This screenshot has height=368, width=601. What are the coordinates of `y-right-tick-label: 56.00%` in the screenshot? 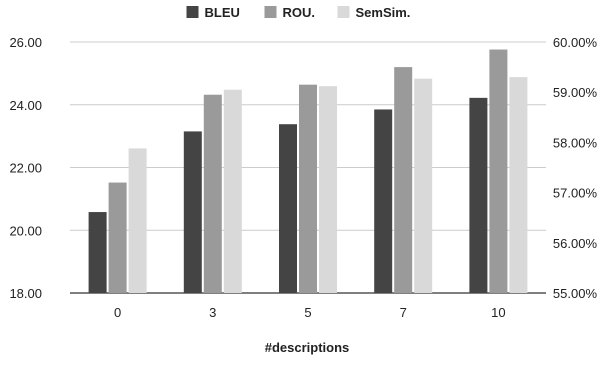 It's located at (575, 243).